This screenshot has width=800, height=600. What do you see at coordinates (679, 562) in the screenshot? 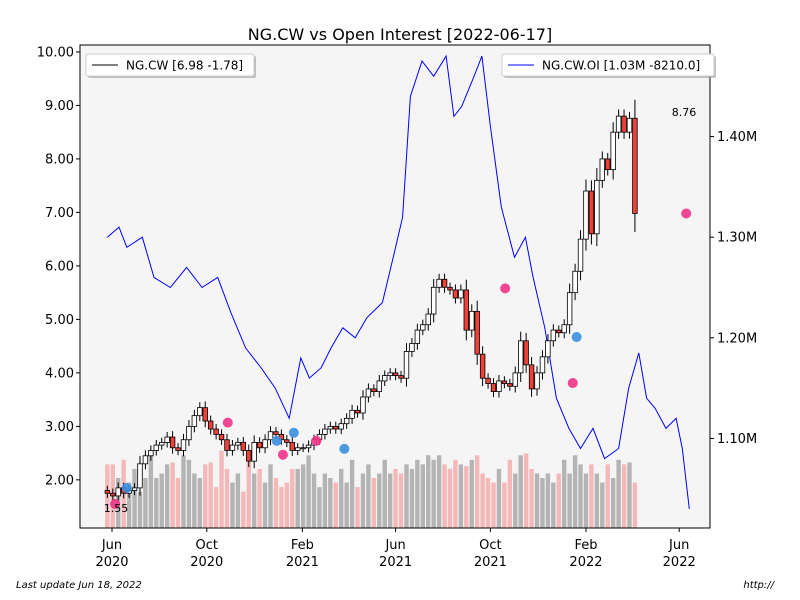
I see `x-axis-tick-year: 2022` at bounding box center [679, 562].